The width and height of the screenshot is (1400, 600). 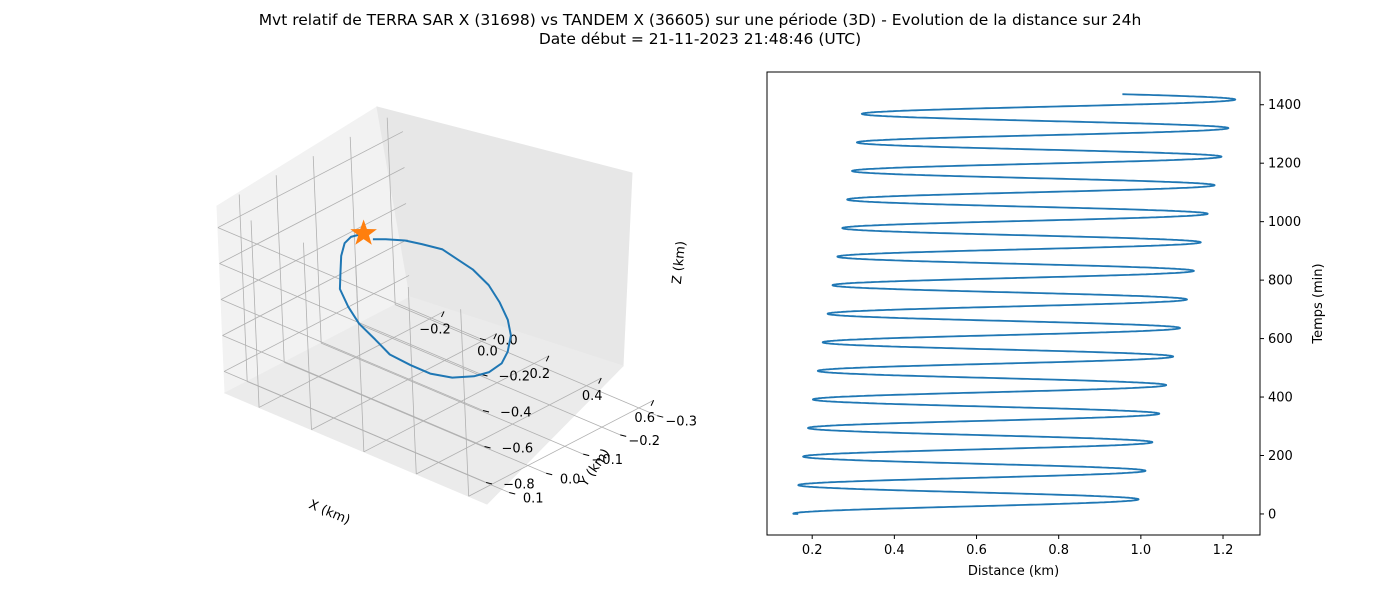 I want to click on y-tick-label: 200, so click(x=1280, y=456).